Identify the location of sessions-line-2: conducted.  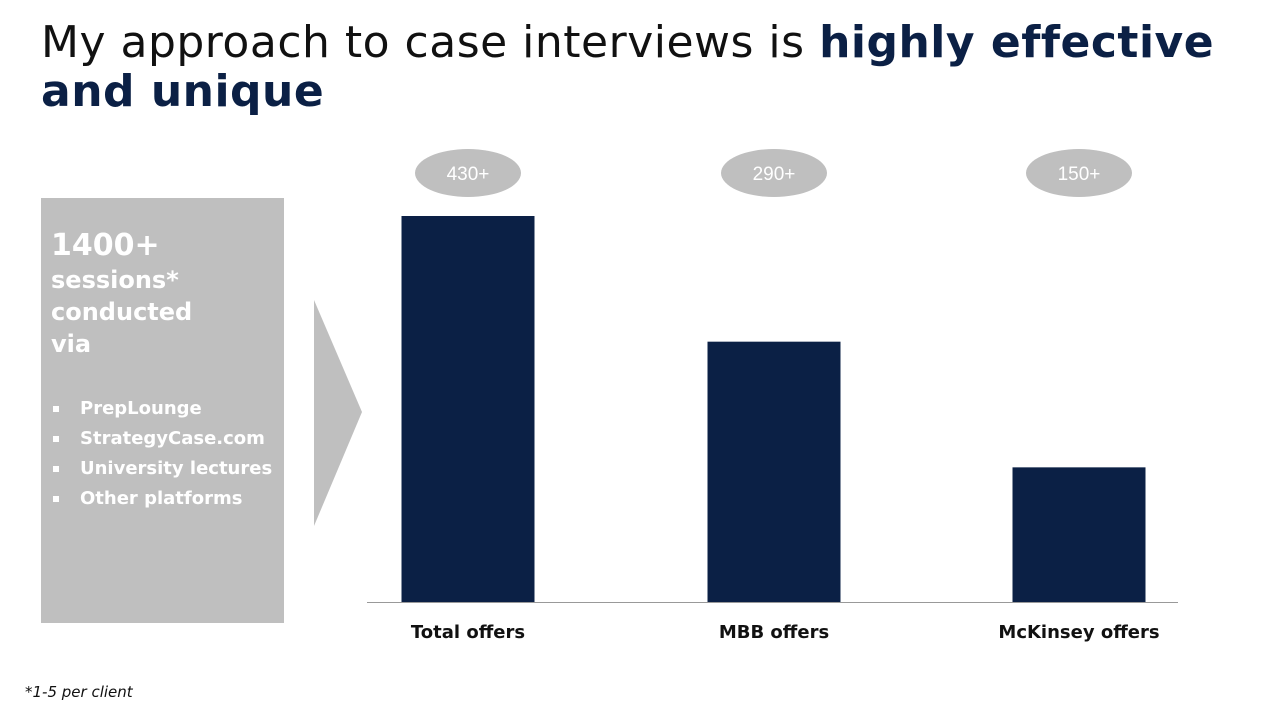
(122, 312).